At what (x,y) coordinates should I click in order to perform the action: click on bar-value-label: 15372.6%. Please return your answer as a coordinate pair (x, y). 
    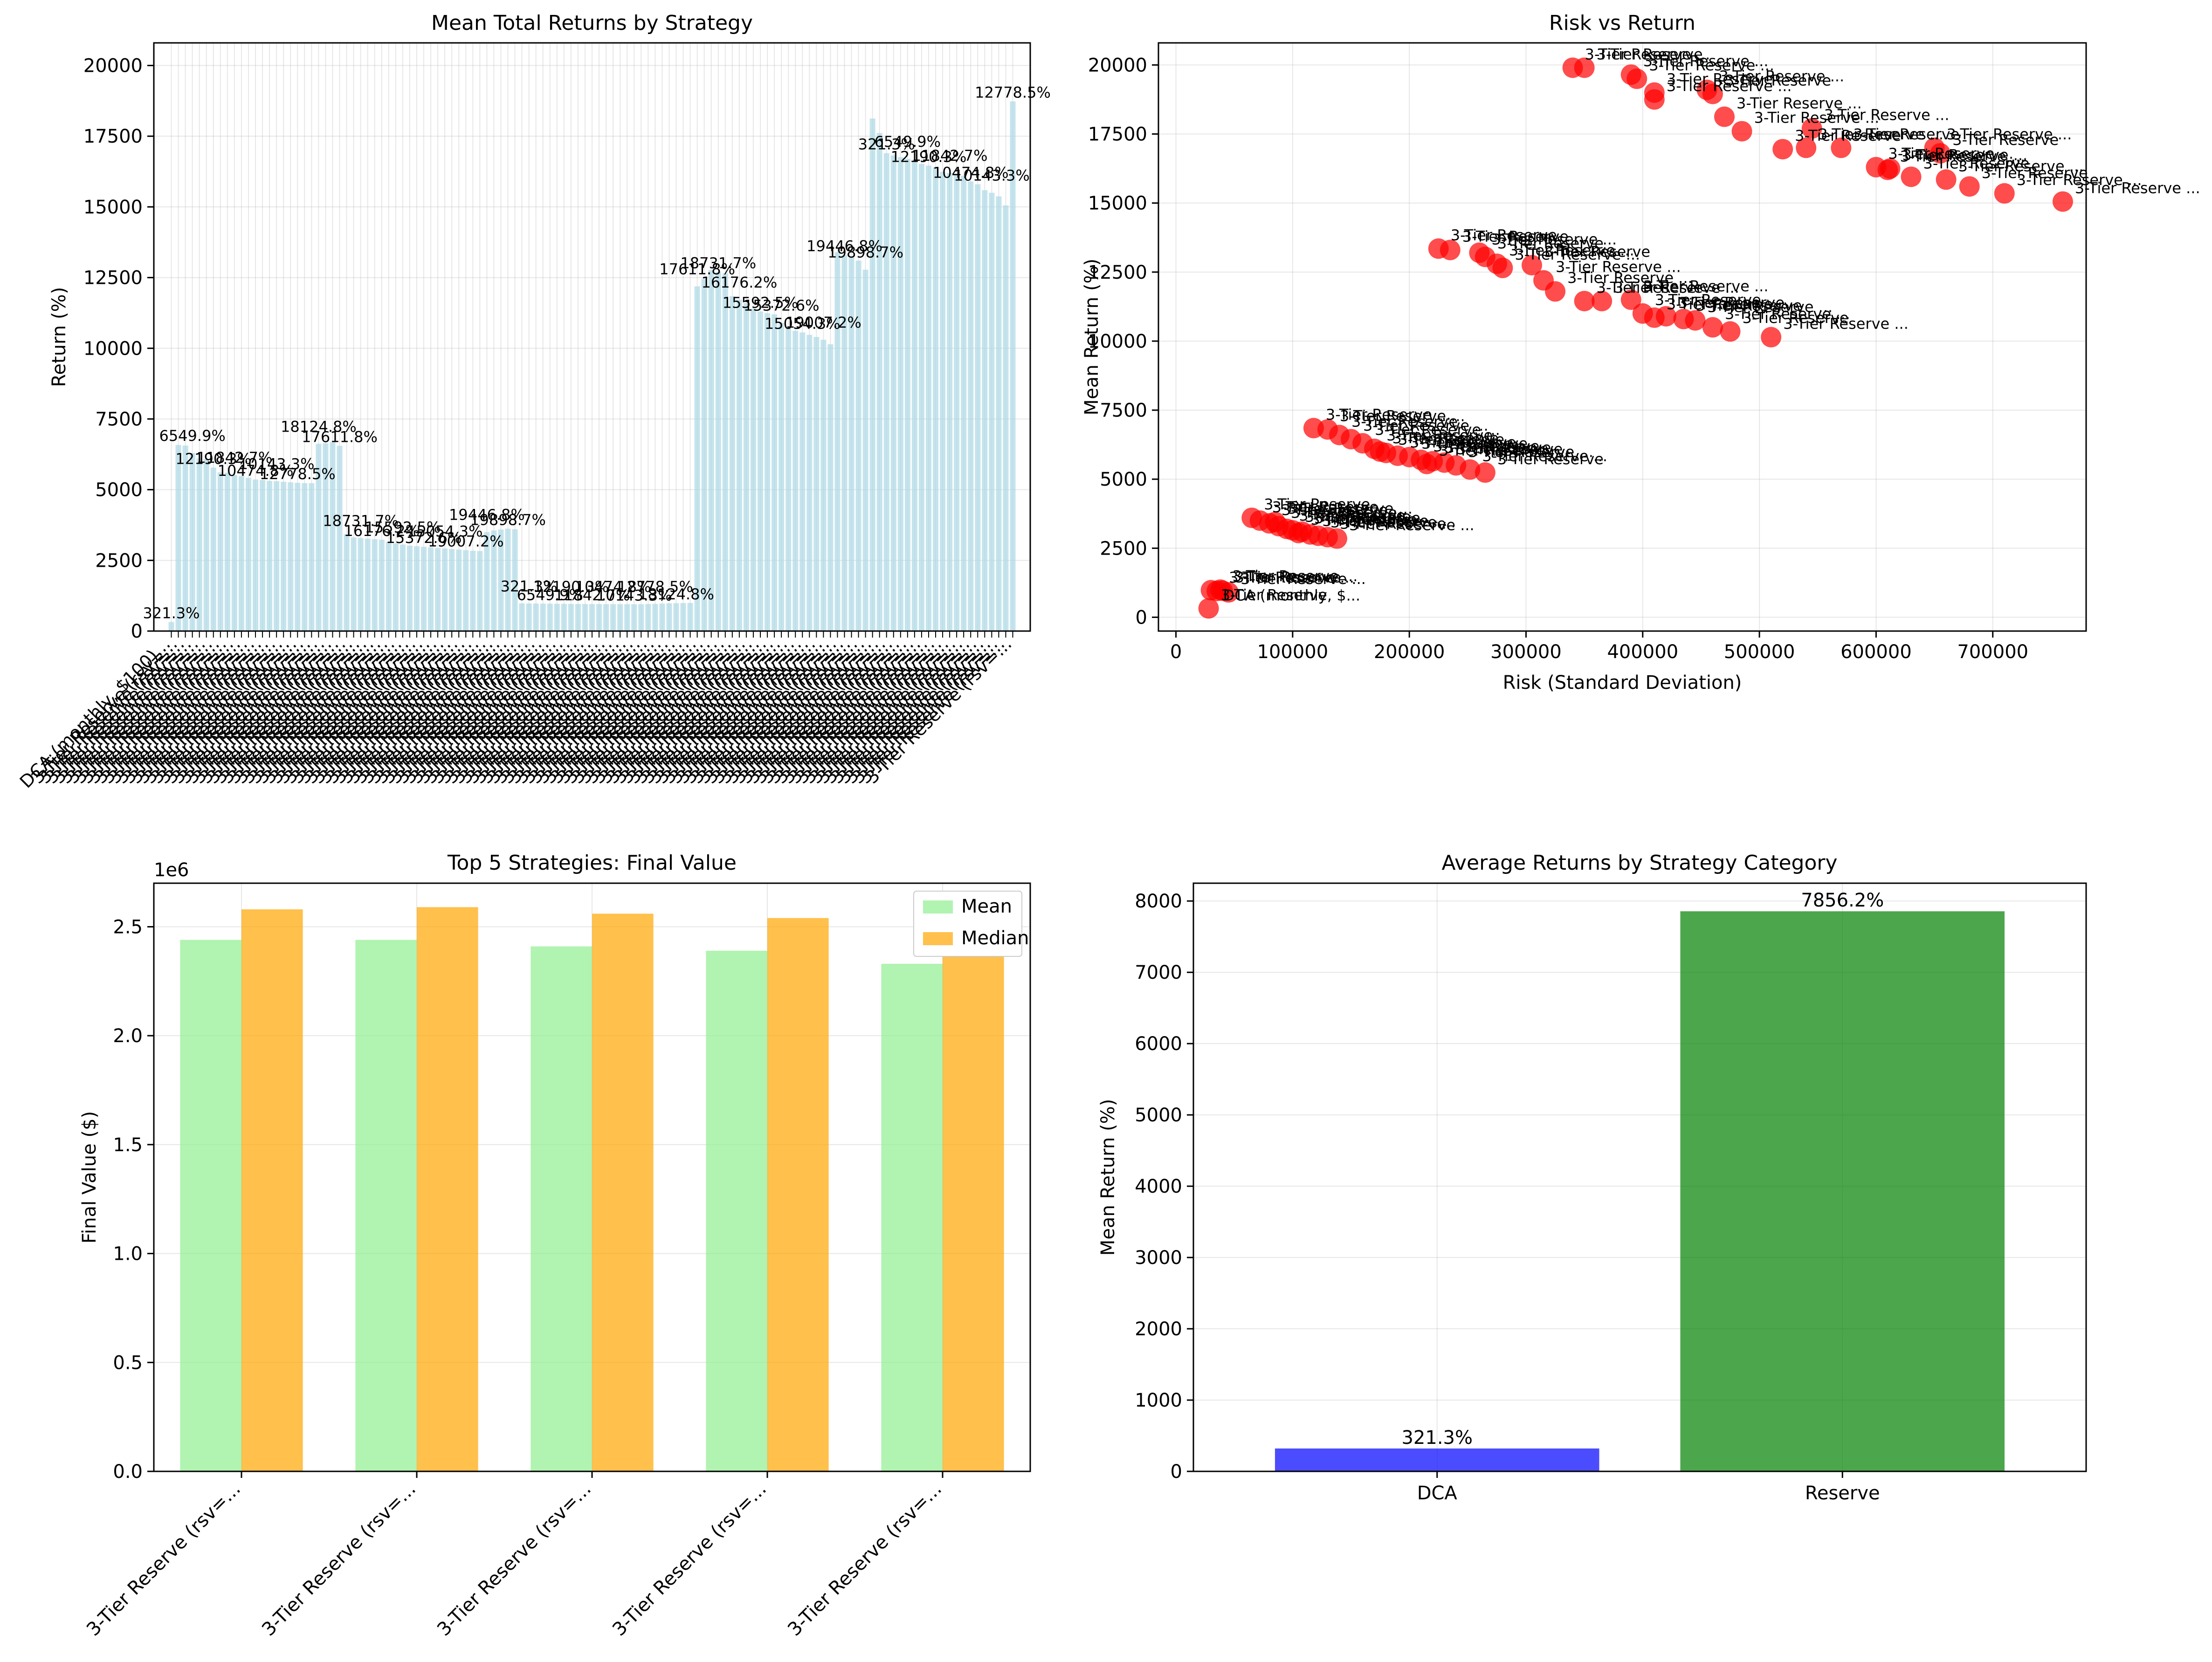
    Looking at the image, I should click on (424, 538).